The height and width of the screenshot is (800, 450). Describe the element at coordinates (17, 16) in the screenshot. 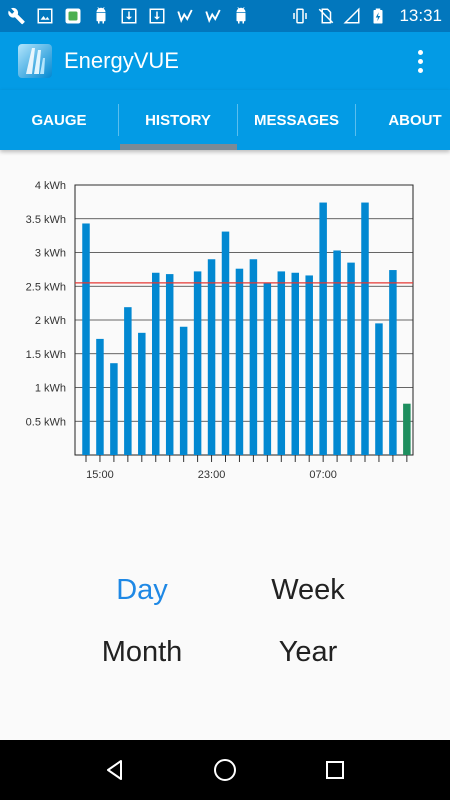

I see `wrench-icon` at that location.